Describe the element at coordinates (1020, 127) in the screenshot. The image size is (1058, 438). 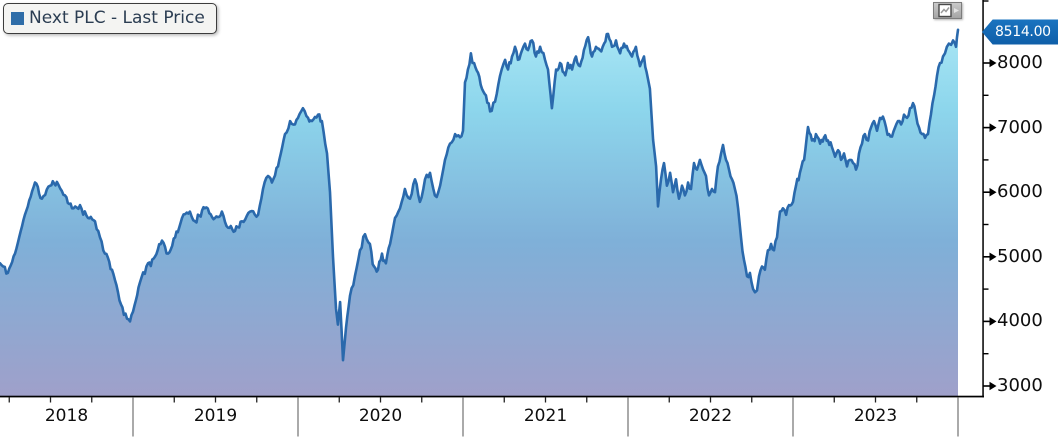
I see `y-axis-label: 7000` at that location.